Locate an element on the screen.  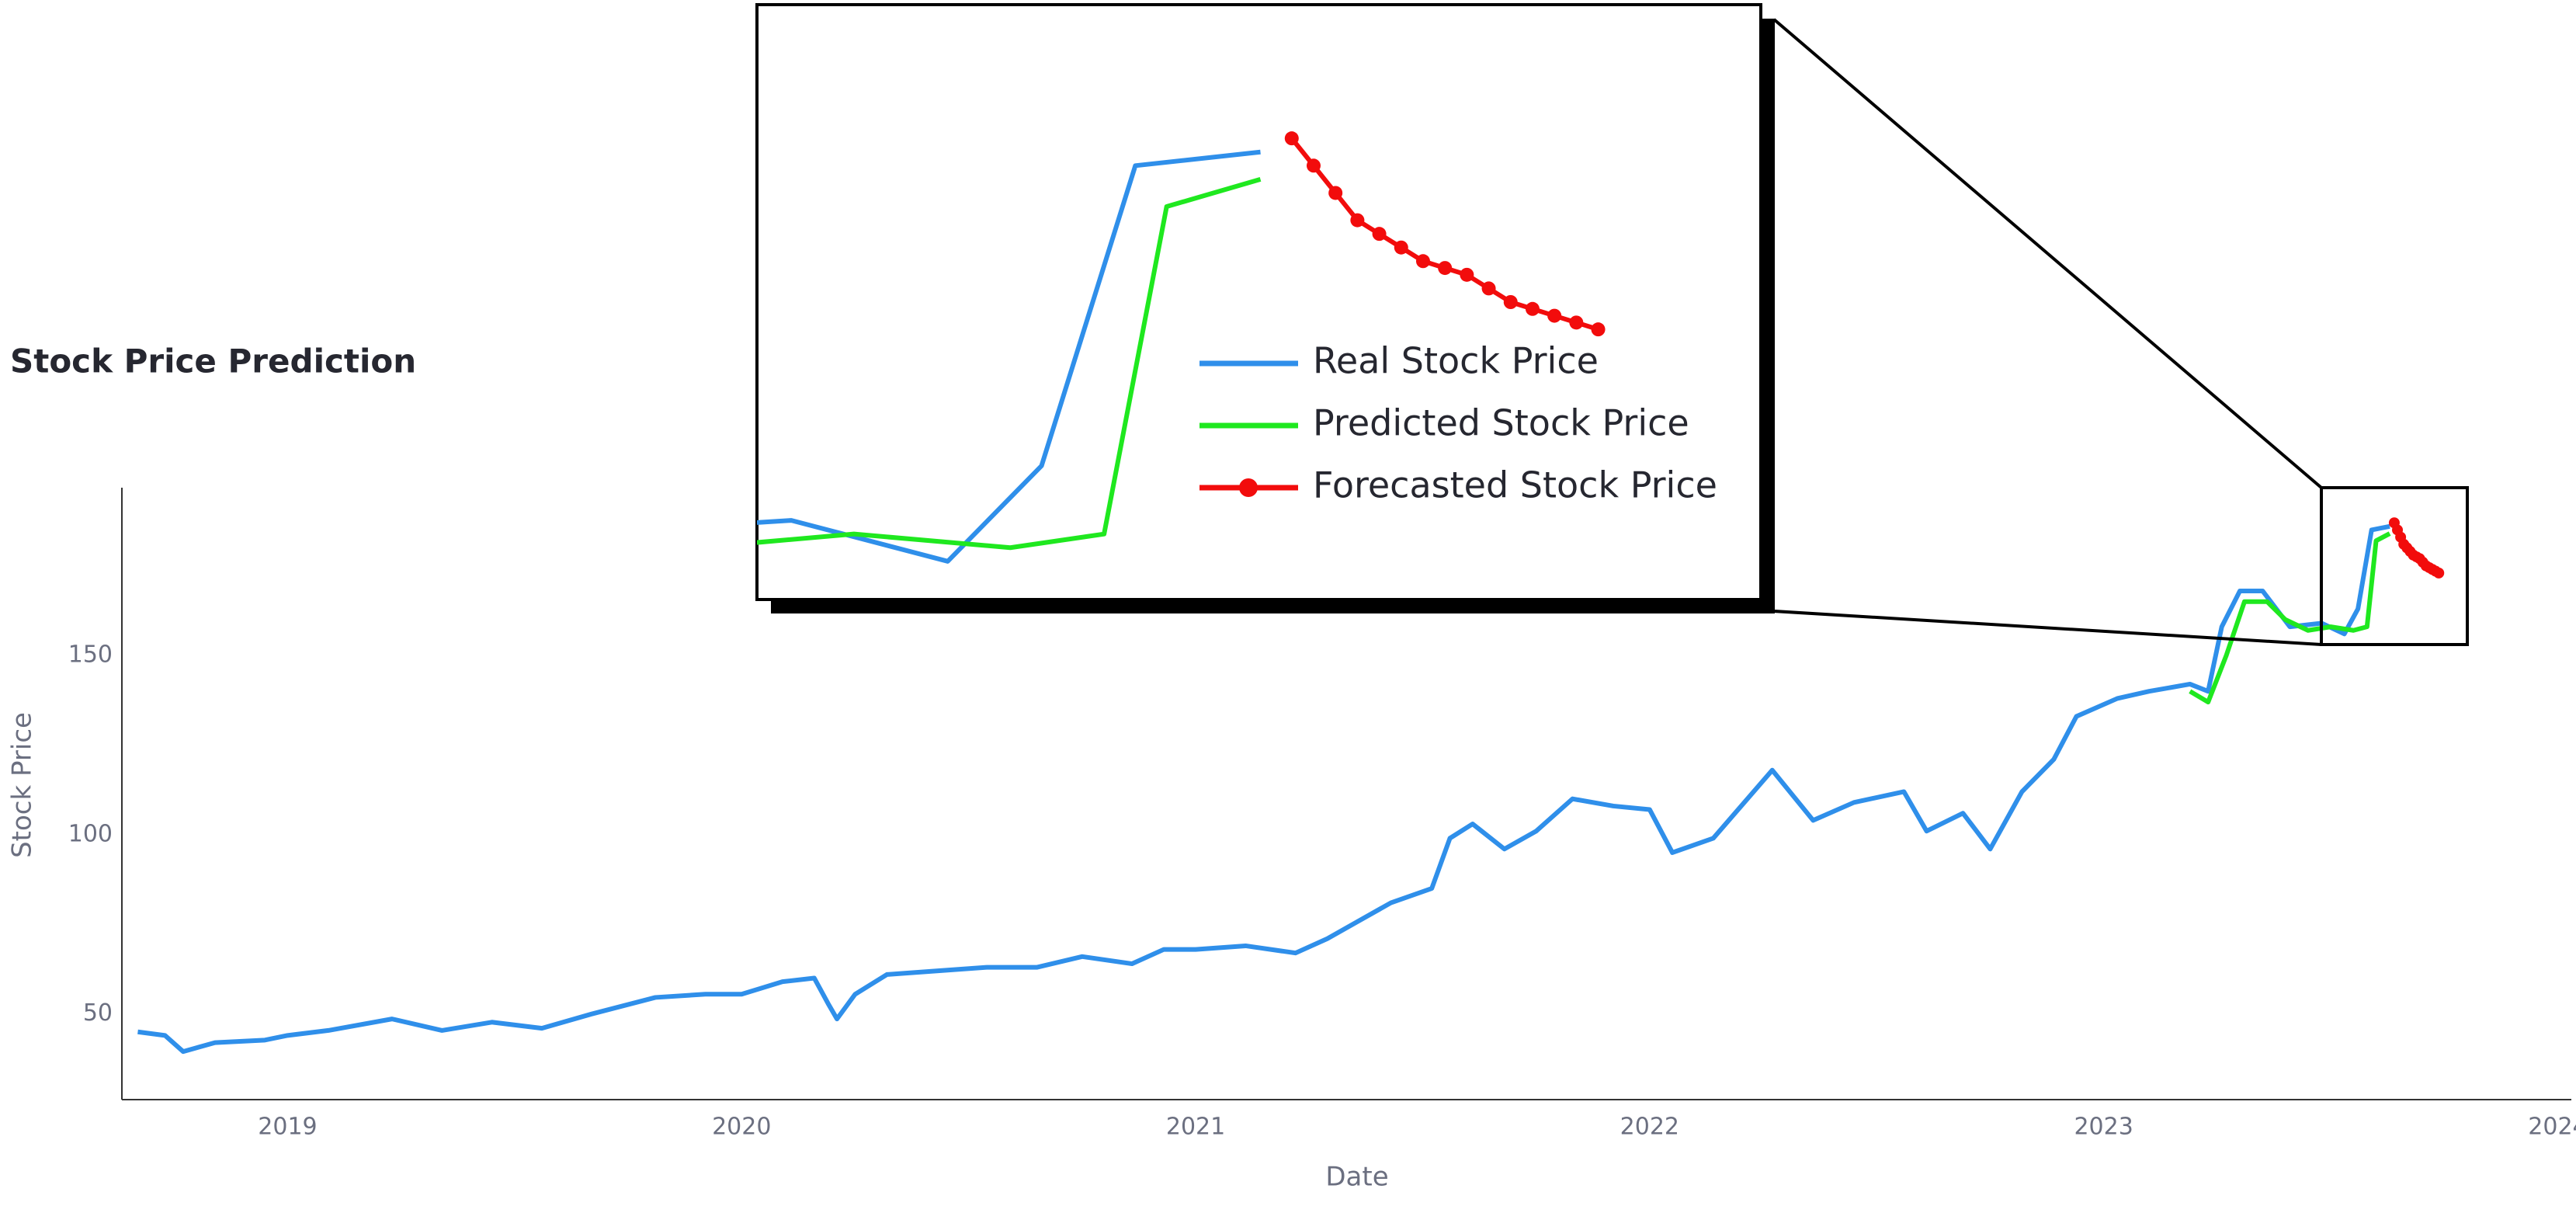
legend-label: Predicted Stock Price is located at coordinates (1501, 423).